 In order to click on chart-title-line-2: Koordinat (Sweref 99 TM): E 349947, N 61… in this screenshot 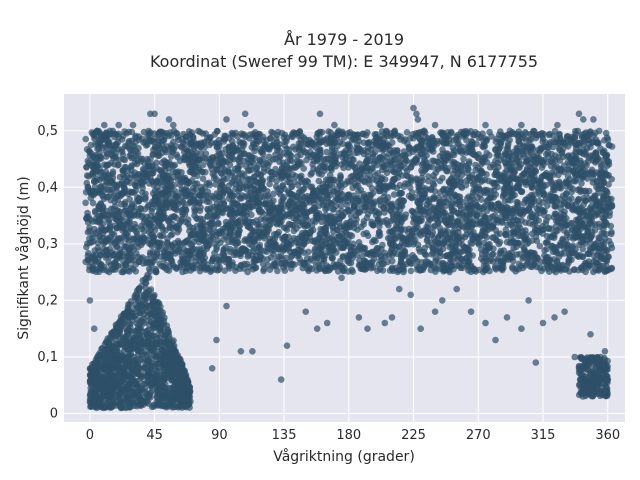, I will do `click(344, 61)`.